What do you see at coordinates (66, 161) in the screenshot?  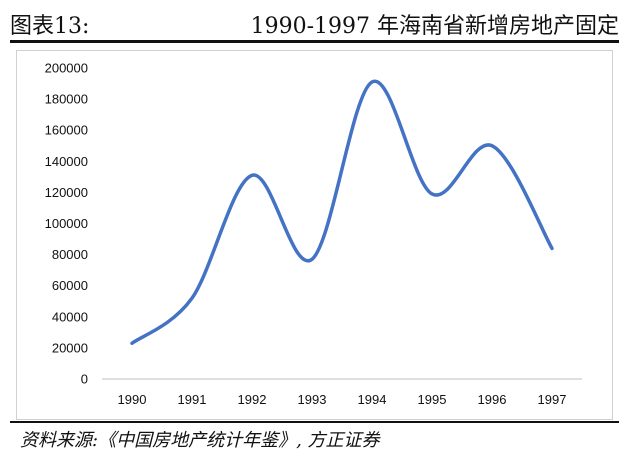 I see `y-tick-label: 140000` at bounding box center [66, 161].